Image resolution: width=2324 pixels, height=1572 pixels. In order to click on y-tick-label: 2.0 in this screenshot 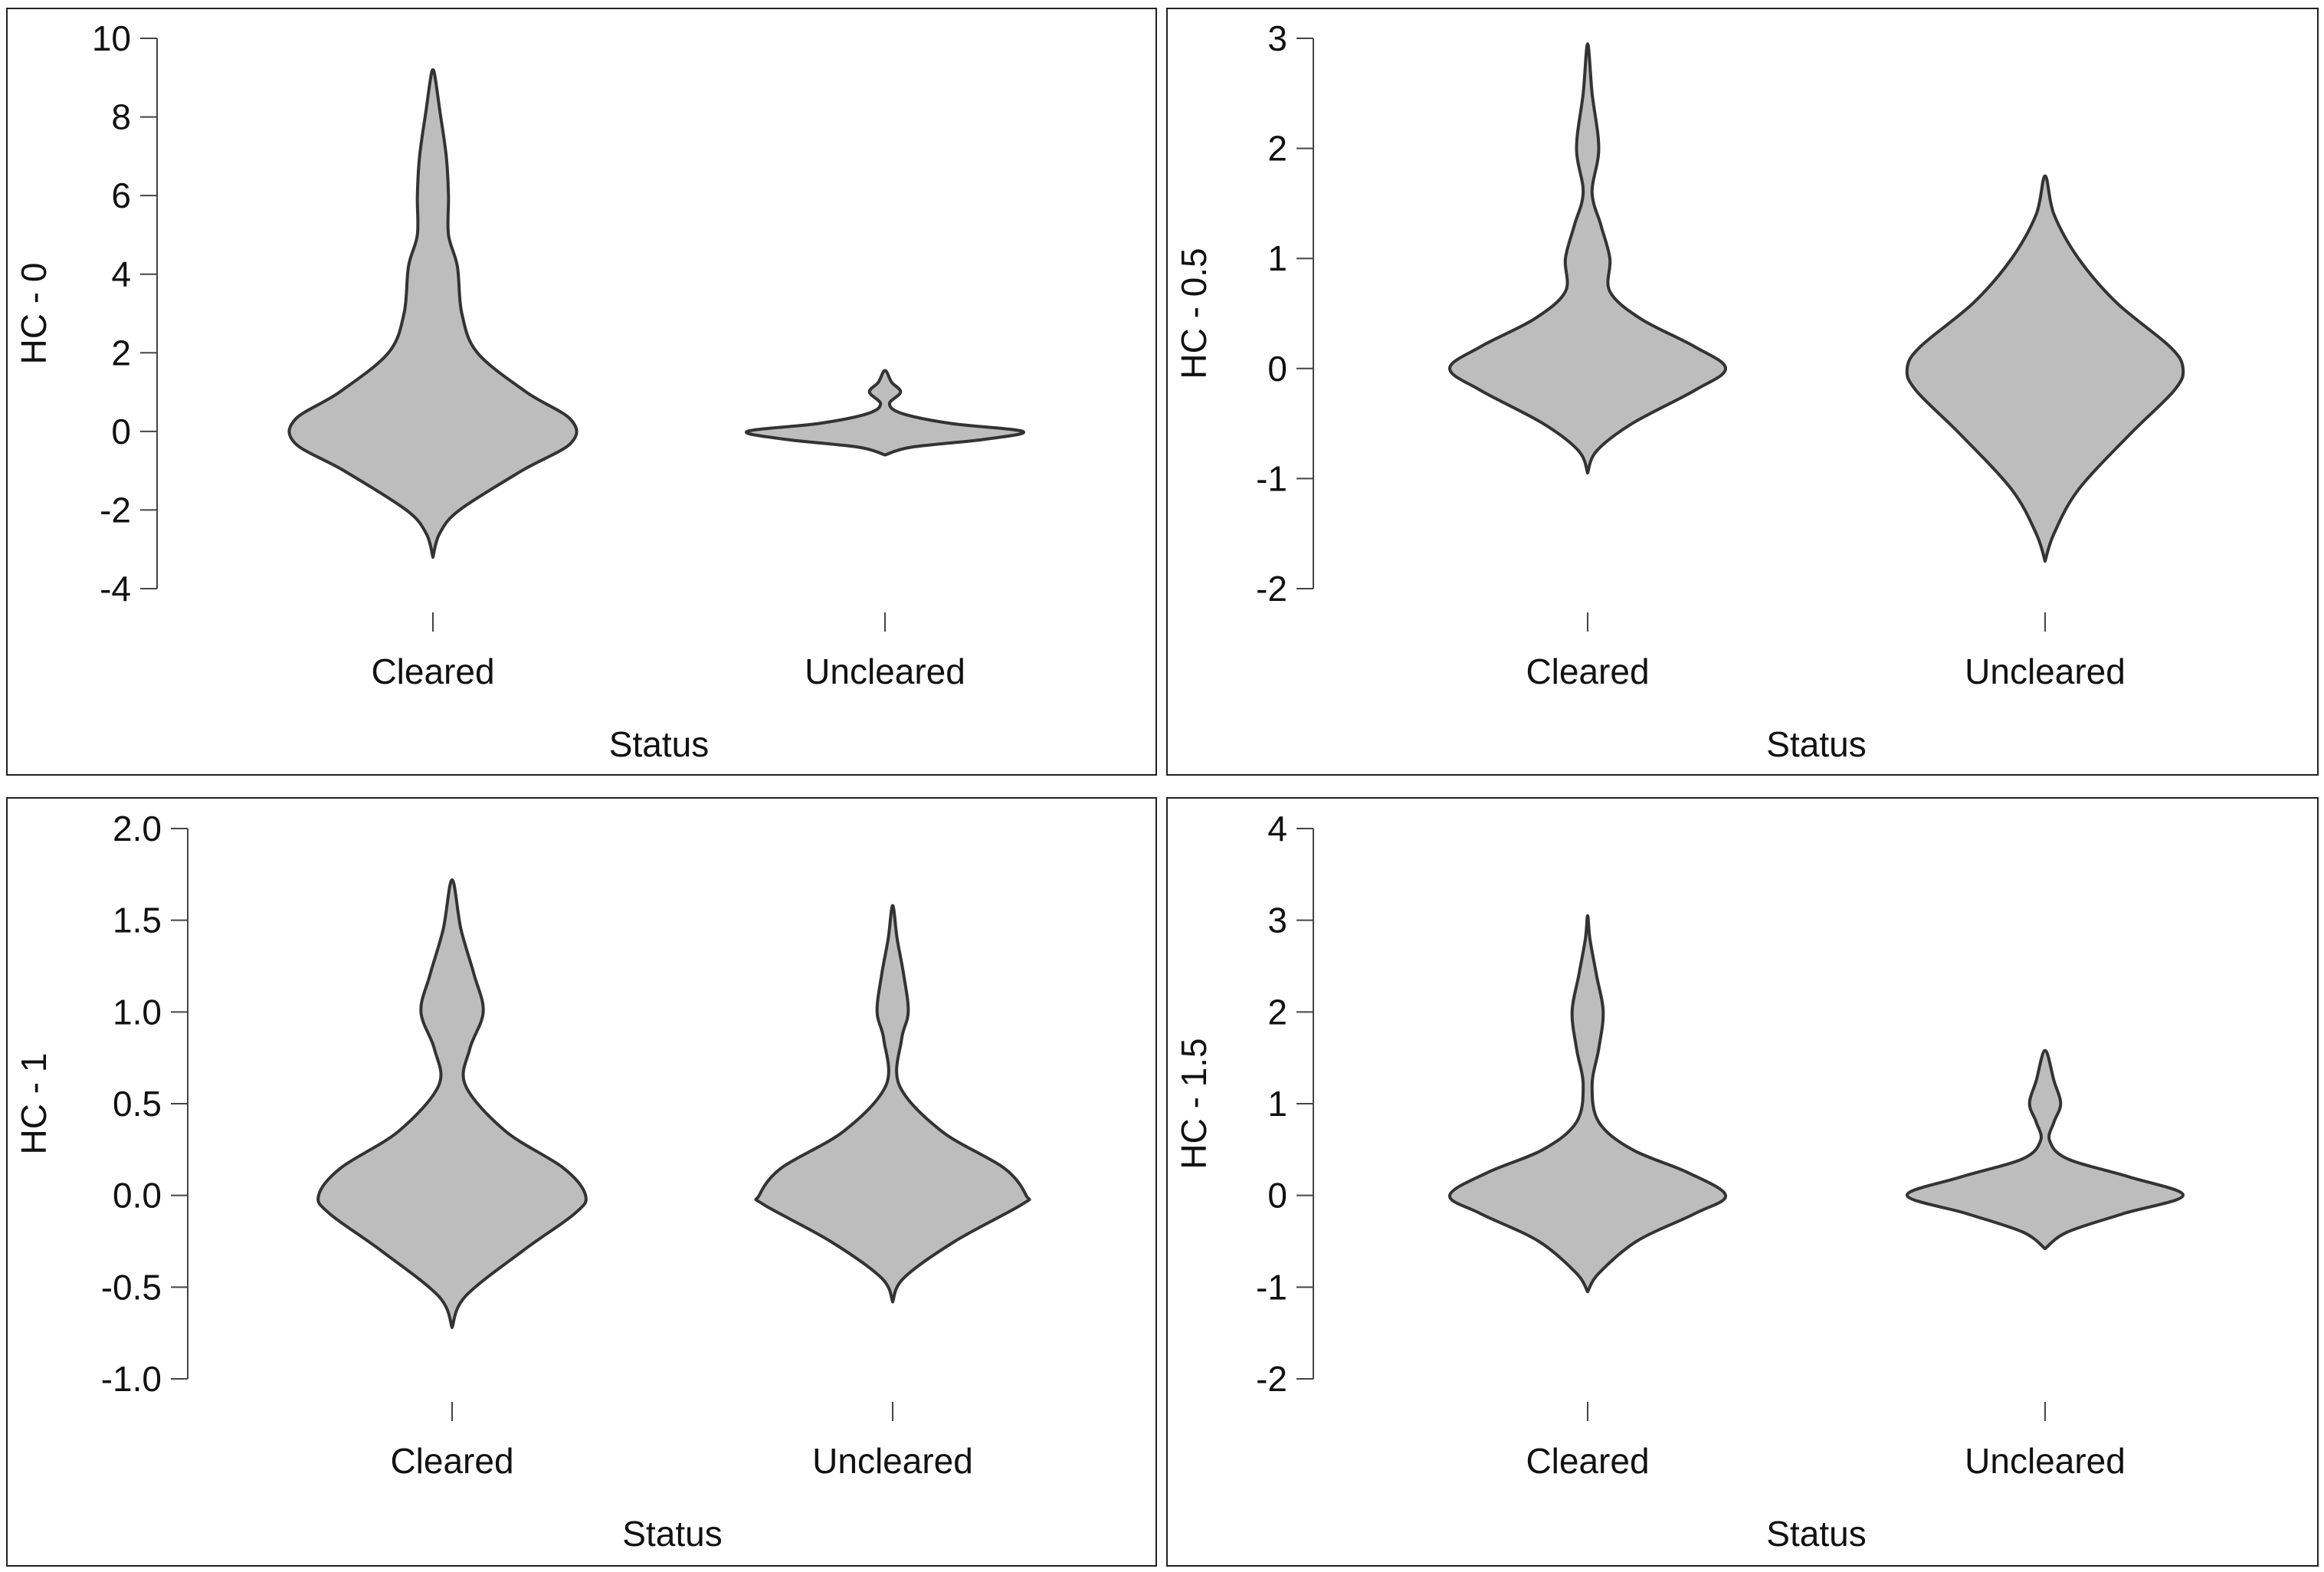, I will do `click(137, 828)`.